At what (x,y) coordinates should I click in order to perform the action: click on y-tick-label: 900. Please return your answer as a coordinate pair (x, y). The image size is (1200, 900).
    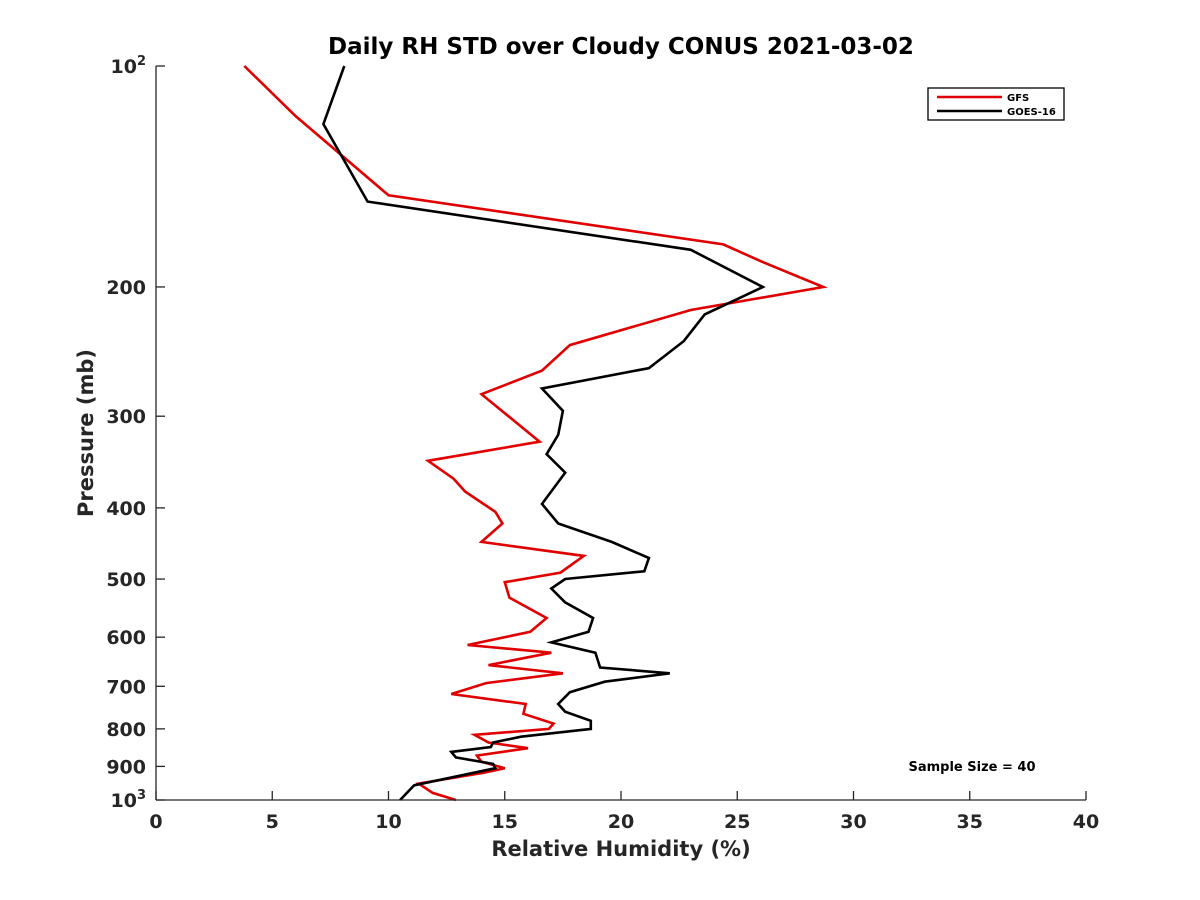
    Looking at the image, I should click on (126, 767).